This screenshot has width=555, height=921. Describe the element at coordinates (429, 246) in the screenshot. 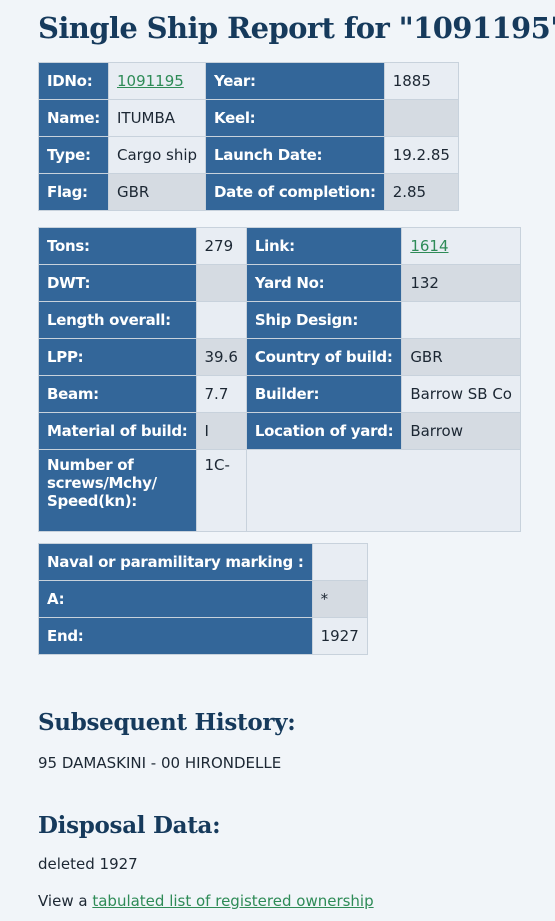

I see `link-link: 1614` at that location.